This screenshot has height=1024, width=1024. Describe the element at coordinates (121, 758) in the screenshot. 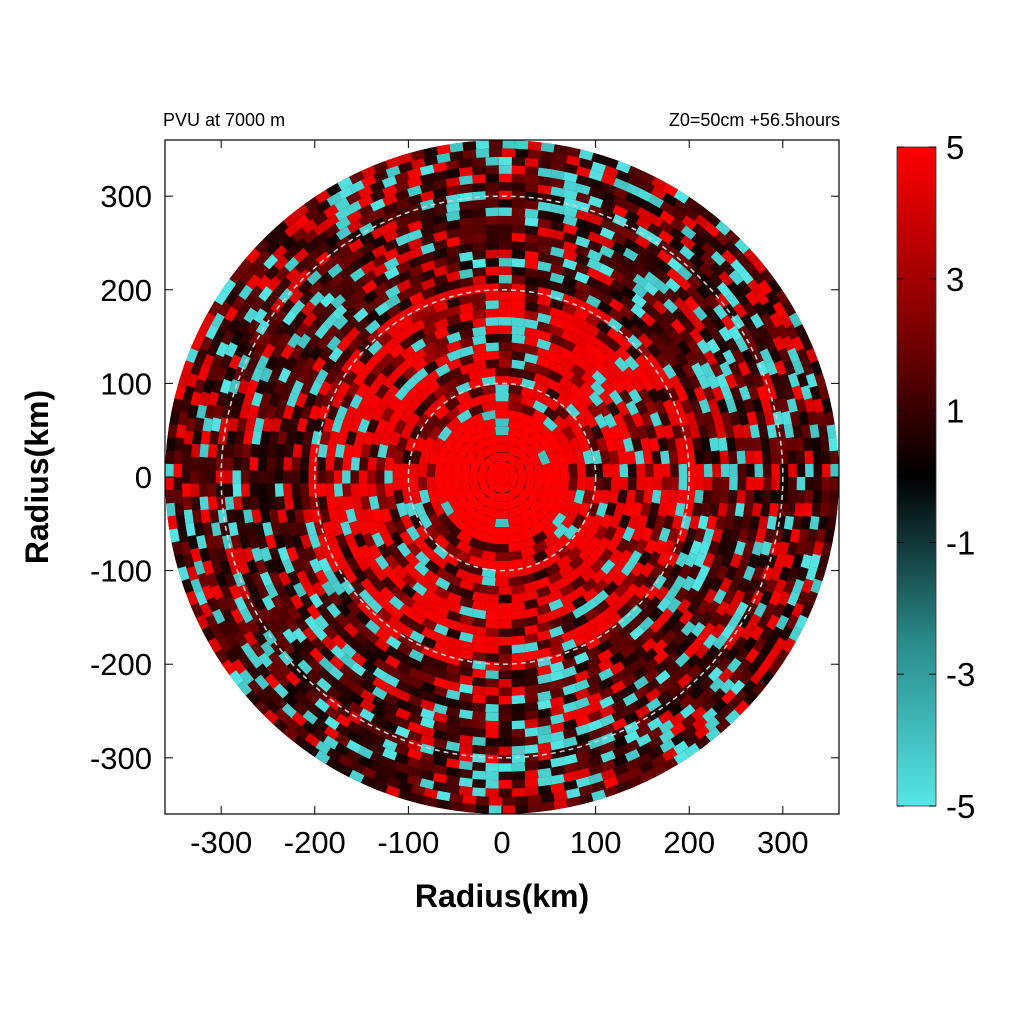

I see `y-tick-label: -300` at that location.